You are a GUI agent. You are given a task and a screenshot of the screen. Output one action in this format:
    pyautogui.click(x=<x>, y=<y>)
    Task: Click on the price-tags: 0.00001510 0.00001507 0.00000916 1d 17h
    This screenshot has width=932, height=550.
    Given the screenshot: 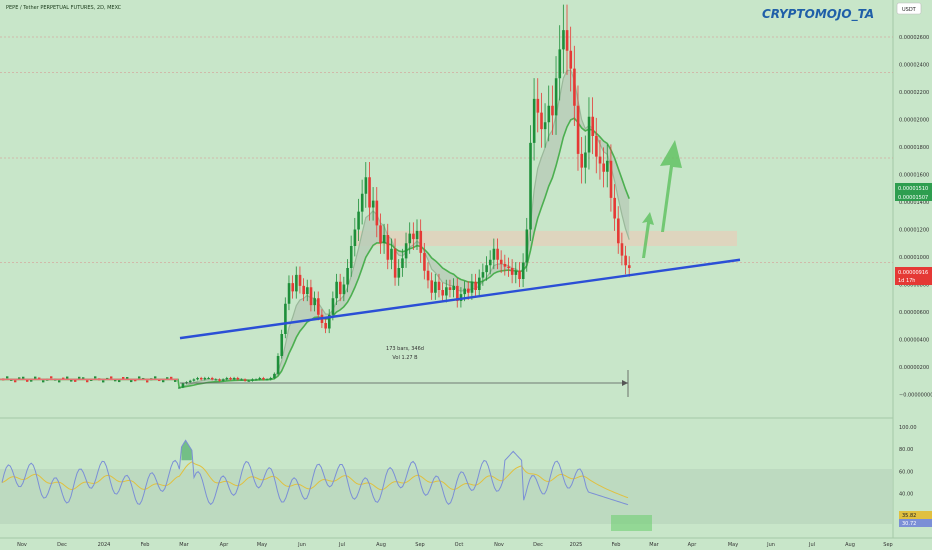 What is the action you would take?
    pyautogui.click(x=913, y=234)
    